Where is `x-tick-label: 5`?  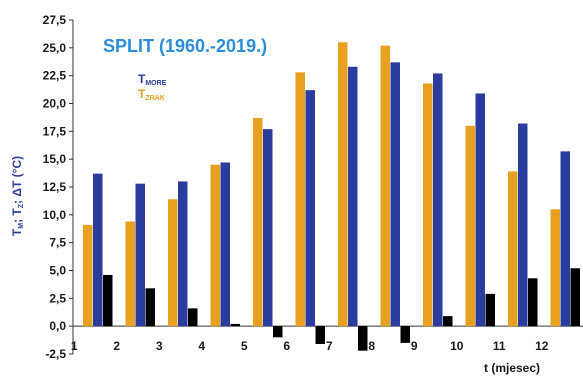
x-tick-label: 5 is located at coordinates (244, 346).